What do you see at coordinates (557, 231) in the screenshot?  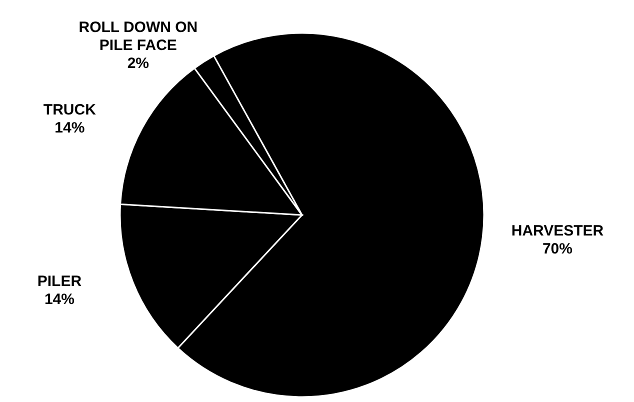 I see `slice-label: HARVESTER` at bounding box center [557, 231].